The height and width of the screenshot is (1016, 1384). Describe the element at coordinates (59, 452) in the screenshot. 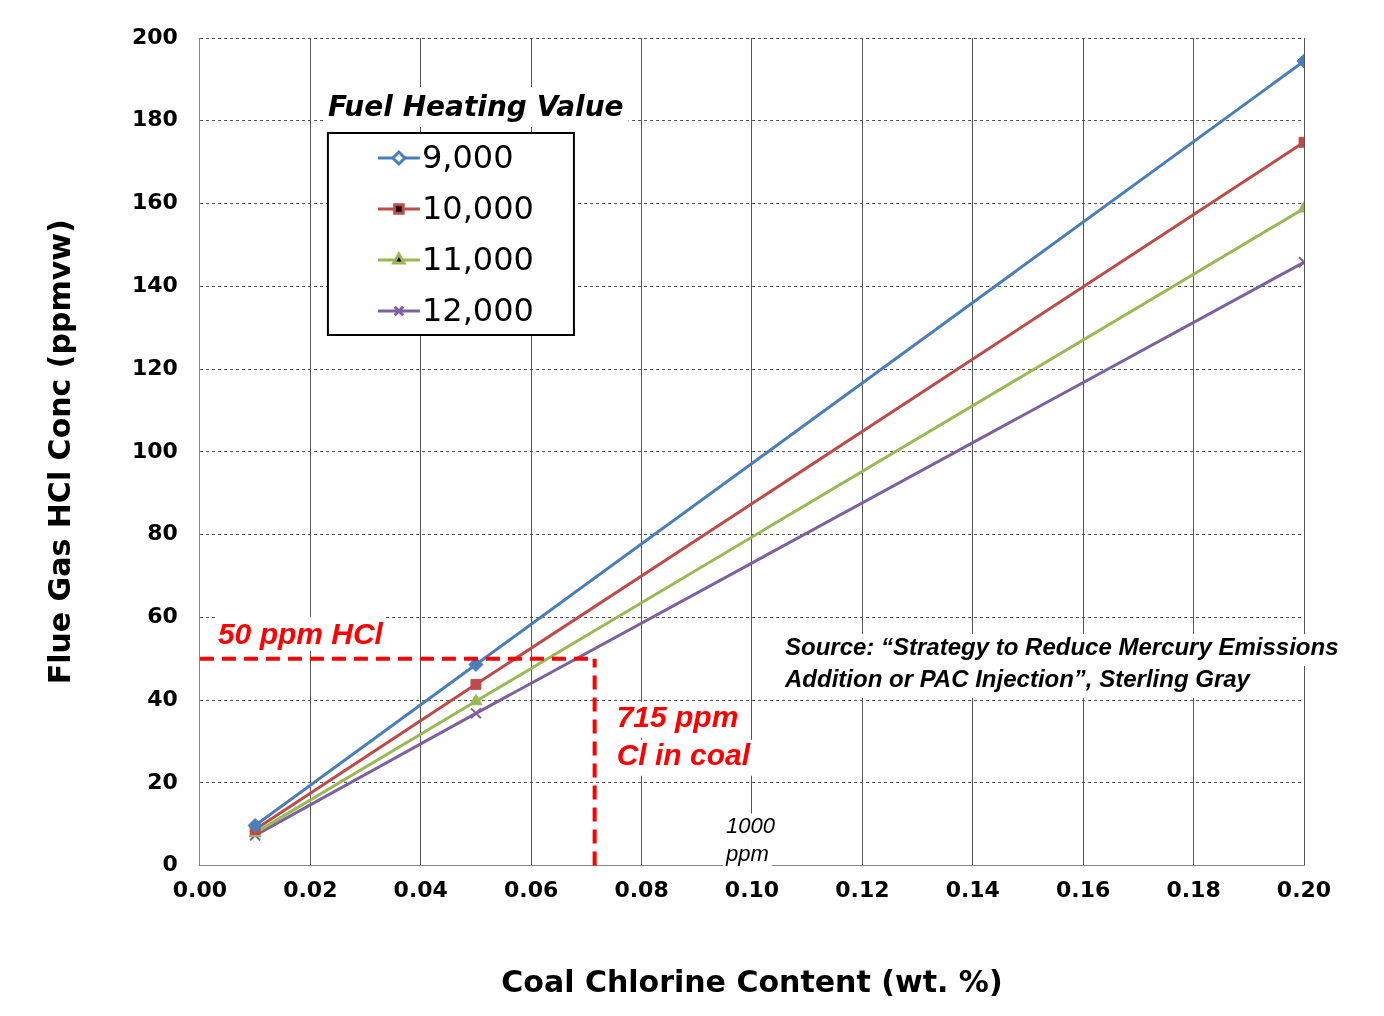

I see `y-axis-title: Flue Gas HCl Conc (ppmvw)` at that location.